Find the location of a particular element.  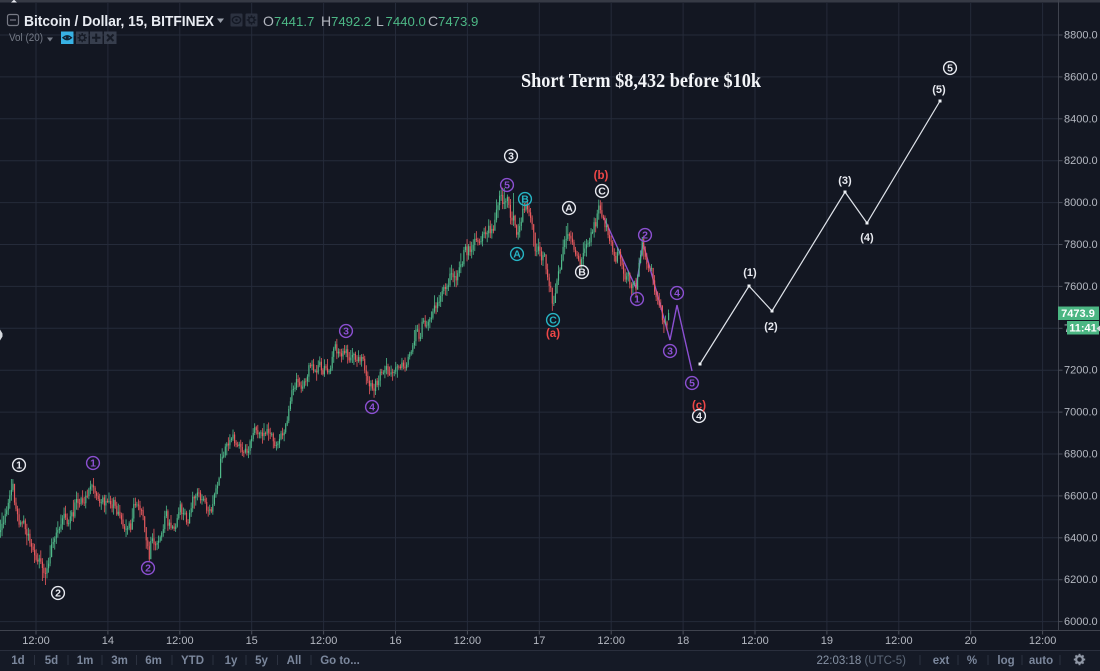

svg-text: 6600.0 is located at coordinates (1081, 496).